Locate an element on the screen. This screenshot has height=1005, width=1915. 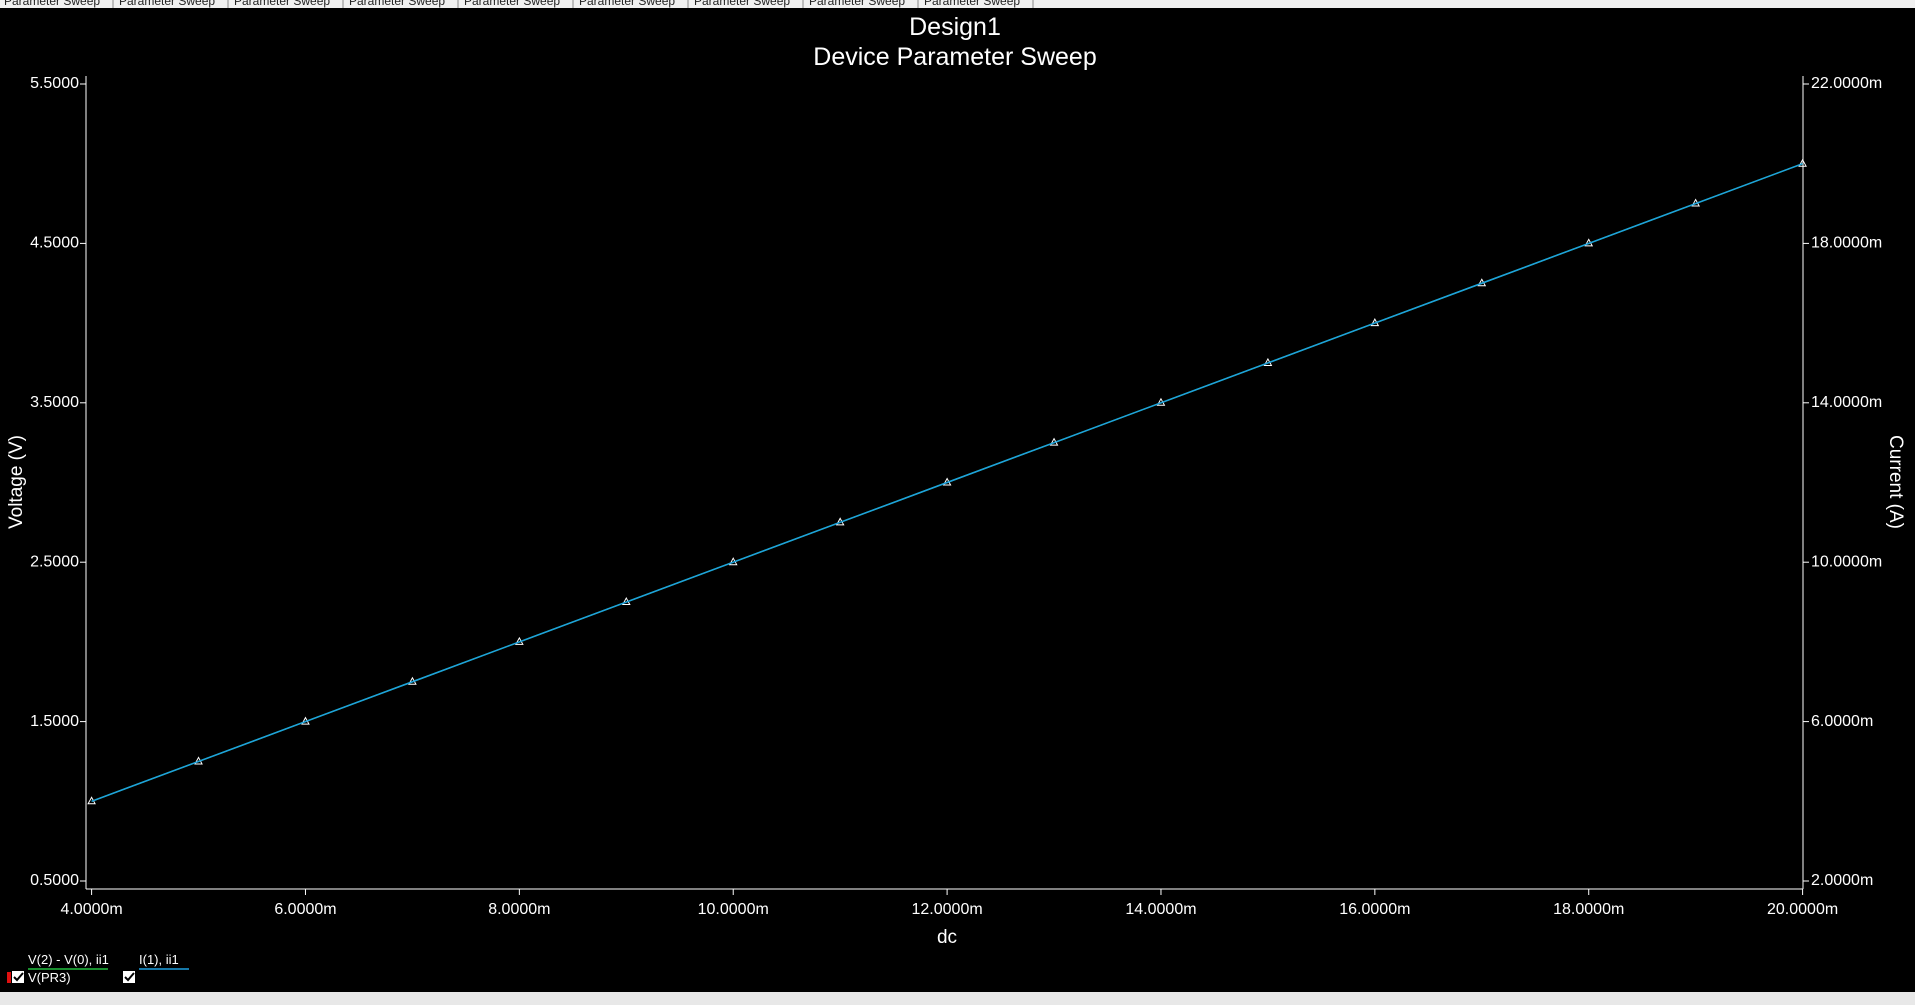
y2-tick-label: 6.0000m is located at coordinates (1842, 721).